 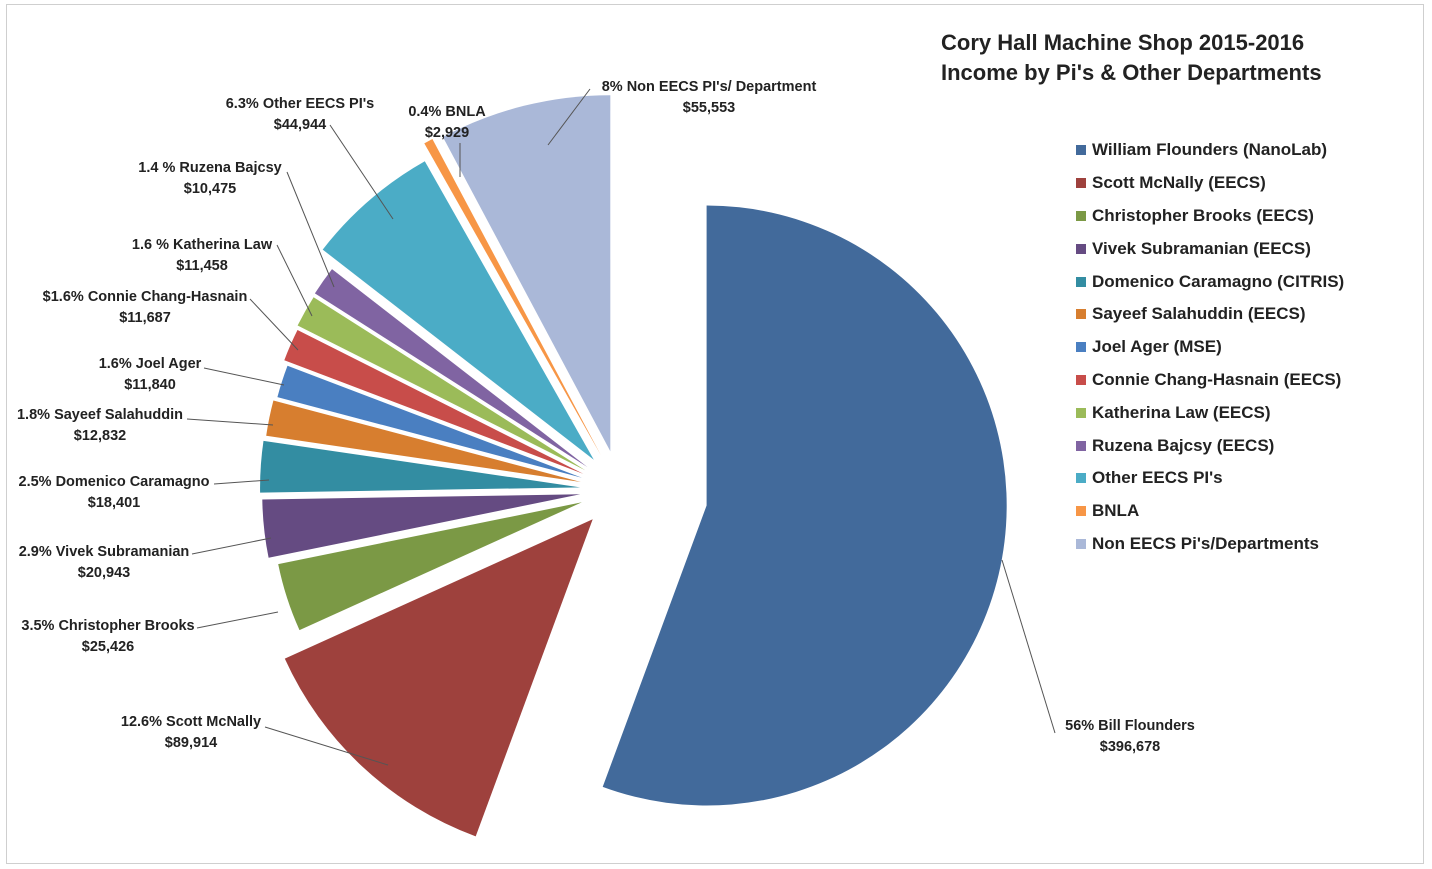 What do you see at coordinates (191, 732) in the screenshot?
I see `slice-label: 12.6% Scott McNally $89,914` at bounding box center [191, 732].